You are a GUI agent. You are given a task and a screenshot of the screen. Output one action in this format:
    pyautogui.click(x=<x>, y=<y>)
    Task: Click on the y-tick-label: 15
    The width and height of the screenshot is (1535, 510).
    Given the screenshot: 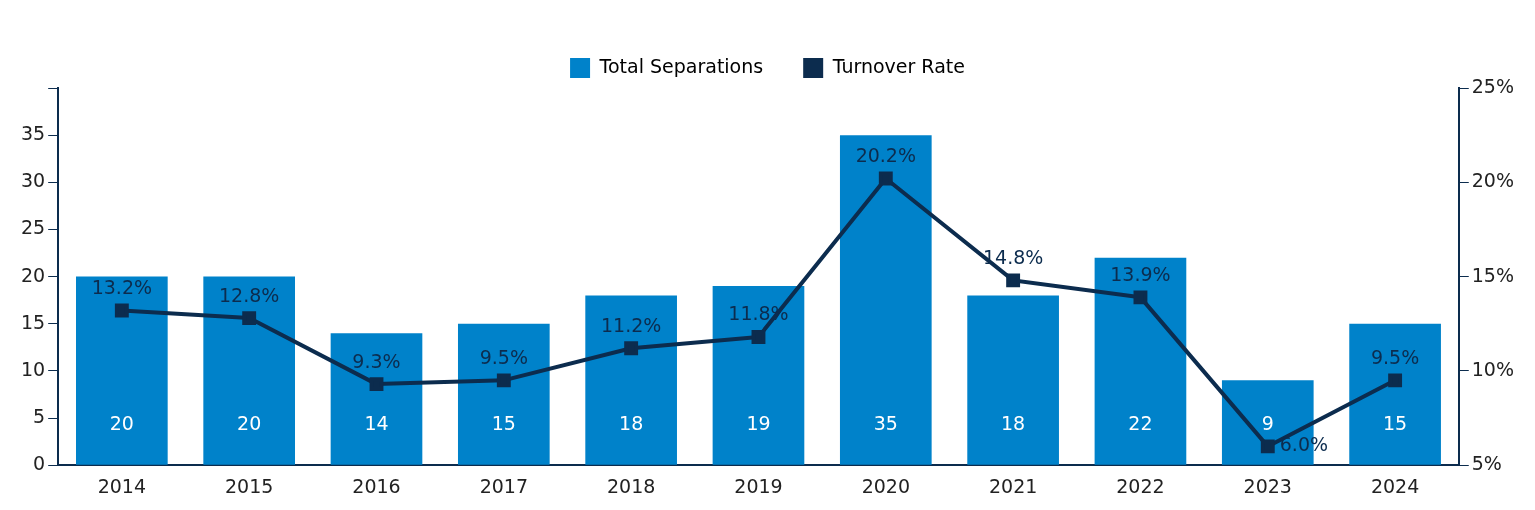 What is the action you would take?
    pyautogui.click(x=33, y=321)
    